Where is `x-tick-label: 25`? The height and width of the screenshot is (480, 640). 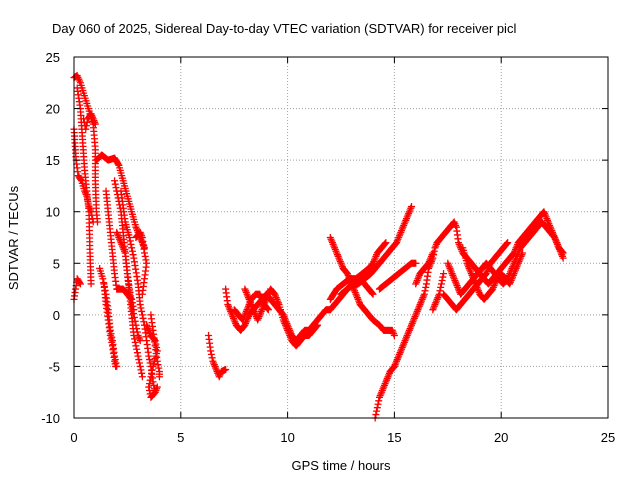
x-tick-label: 25 is located at coordinates (608, 437).